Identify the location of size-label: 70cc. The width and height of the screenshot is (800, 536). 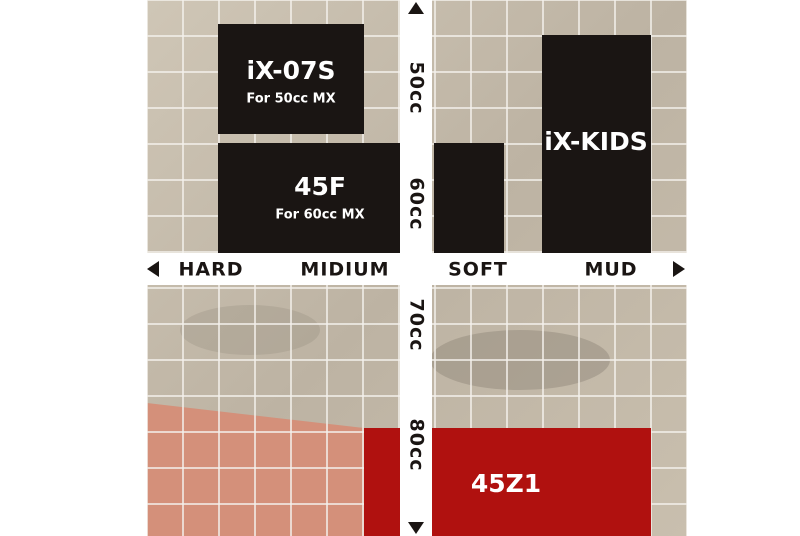
(417, 325).